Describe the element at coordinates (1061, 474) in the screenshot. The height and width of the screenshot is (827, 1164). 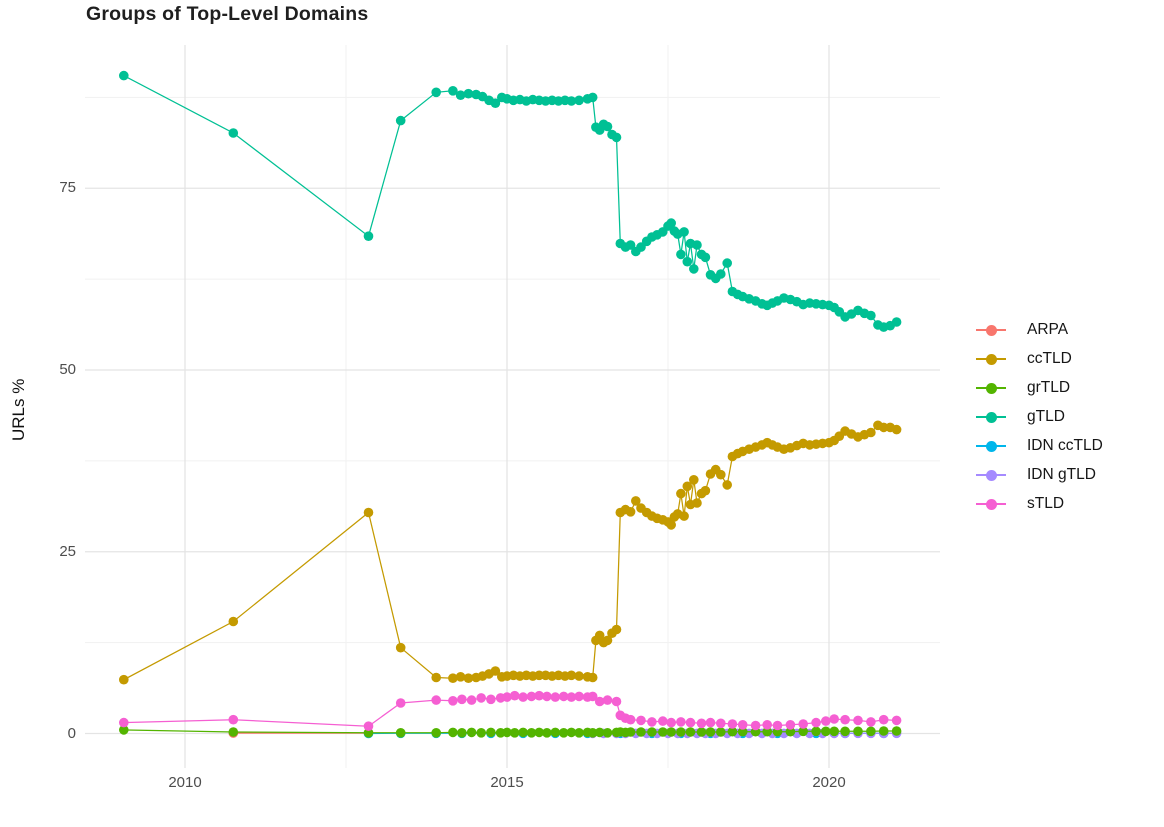
I see `legend-label: IDN gTLD` at that location.